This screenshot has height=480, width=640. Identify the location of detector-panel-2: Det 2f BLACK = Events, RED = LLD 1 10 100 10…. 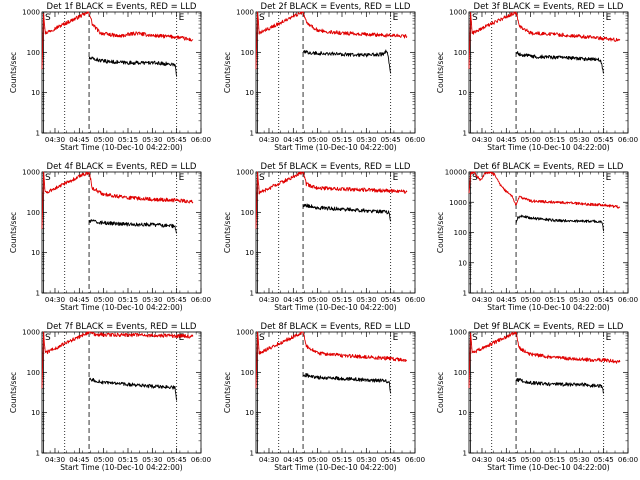
(324, 77).